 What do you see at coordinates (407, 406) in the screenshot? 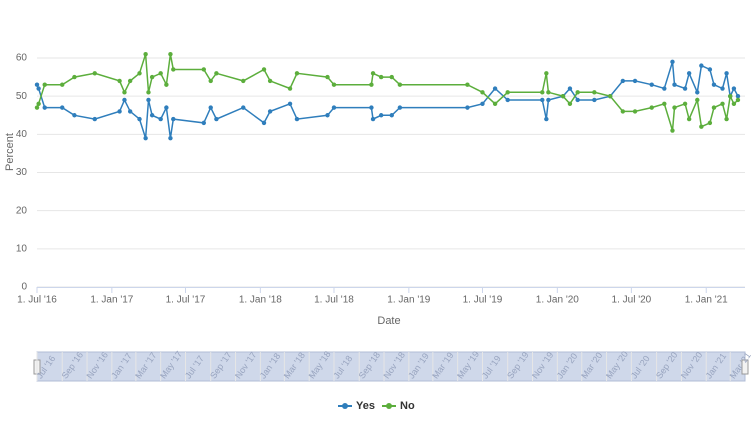
I see `legend-label: No` at bounding box center [407, 406].